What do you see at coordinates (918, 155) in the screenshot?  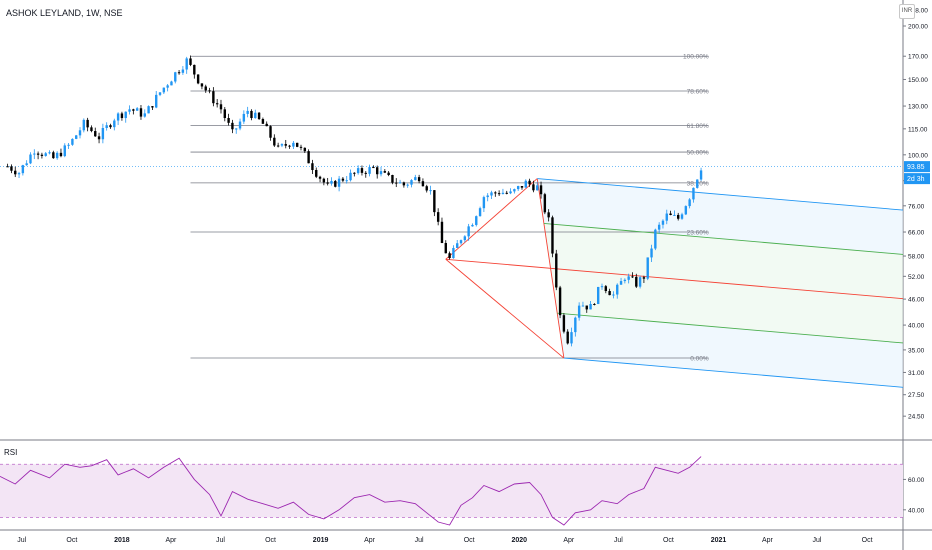 I see `y-tick-label: 100.00` at bounding box center [918, 155].